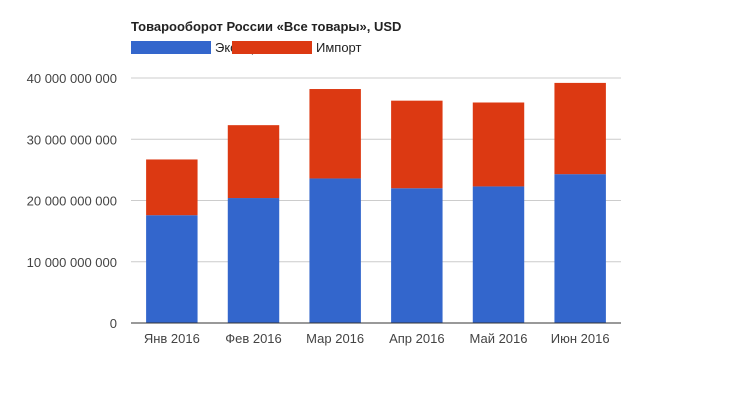 The width and height of the screenshot is (750, 400). What do you see at coordinates (72, 78) in the screenshot?
I see `y-tick-label: 40 000 000 000` at bounding box center [72, 78].